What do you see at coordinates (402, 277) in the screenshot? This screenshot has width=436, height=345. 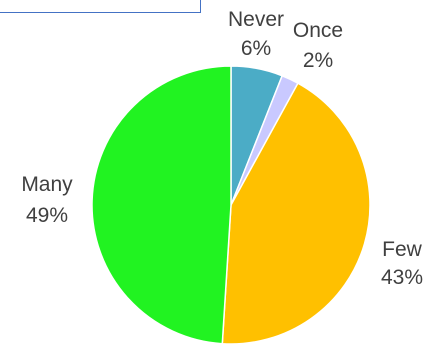 I see `slice-label-value-few: 43%` at bounding box center [402, 277].